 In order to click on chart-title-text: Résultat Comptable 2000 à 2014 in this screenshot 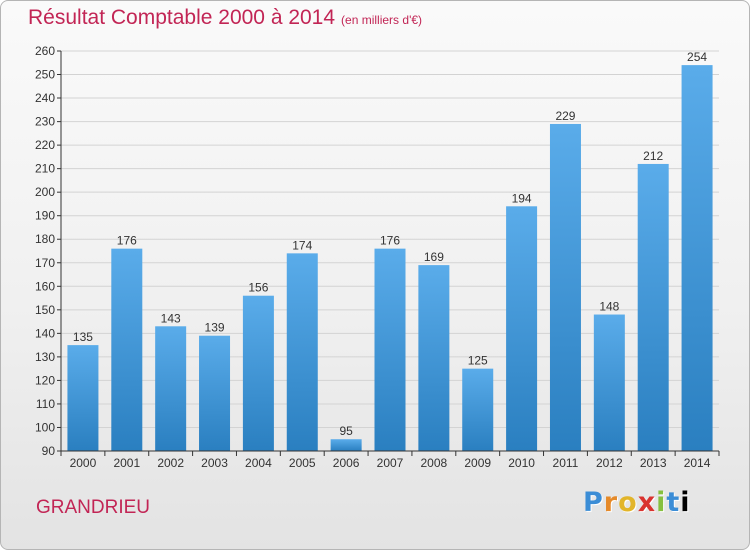, I will do `click(182, 17)`.